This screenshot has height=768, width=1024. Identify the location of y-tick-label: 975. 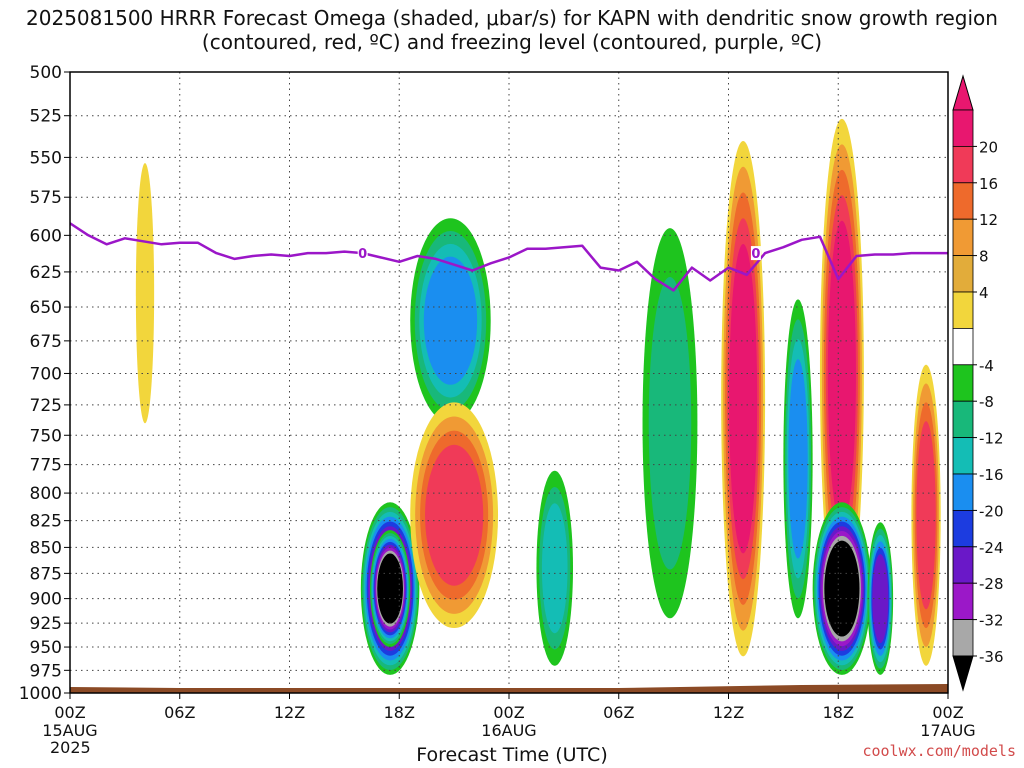
(46, 671).